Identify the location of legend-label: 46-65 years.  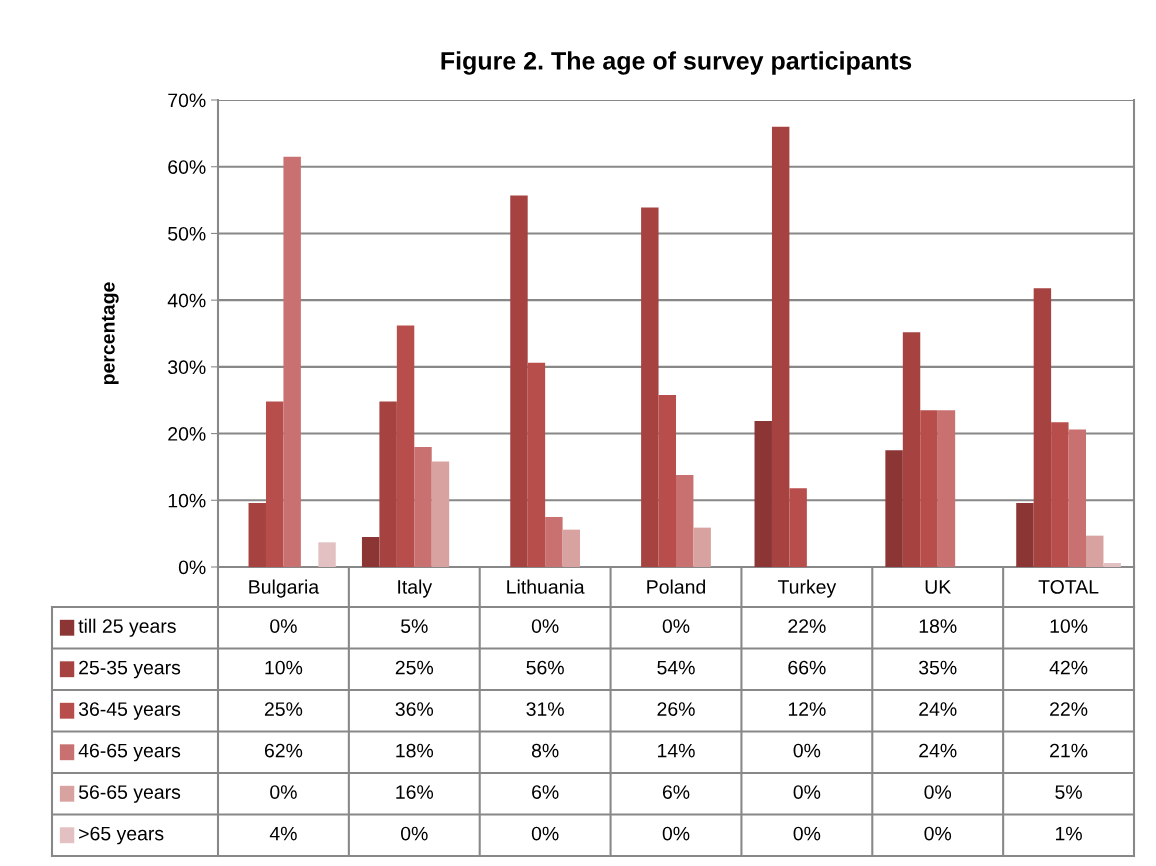
(129, 752).